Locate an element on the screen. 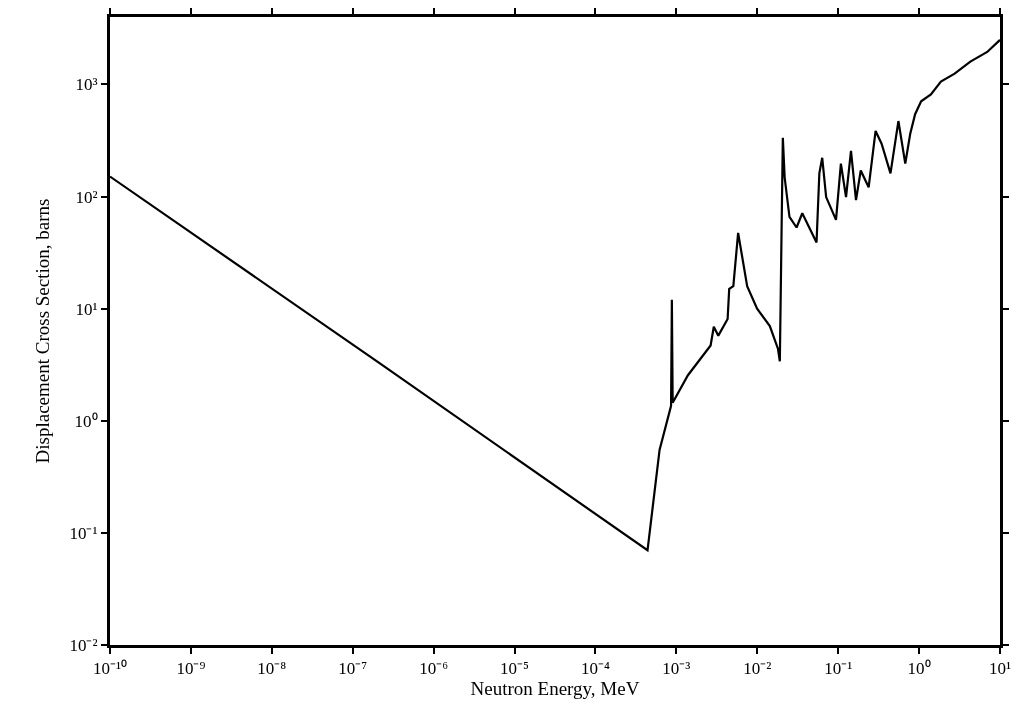  x-tick-label: 10⁻¹ is located at coordinates (838, 669).